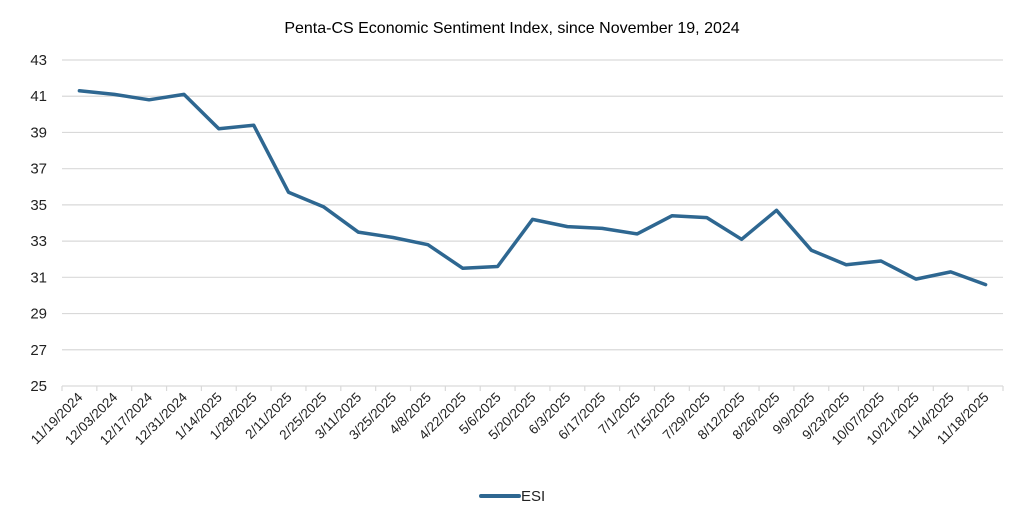  What do you see at coordinates (38, 386) in the screenshot?
I see `y-tick-label: 25` at bounding box center [38, 386].